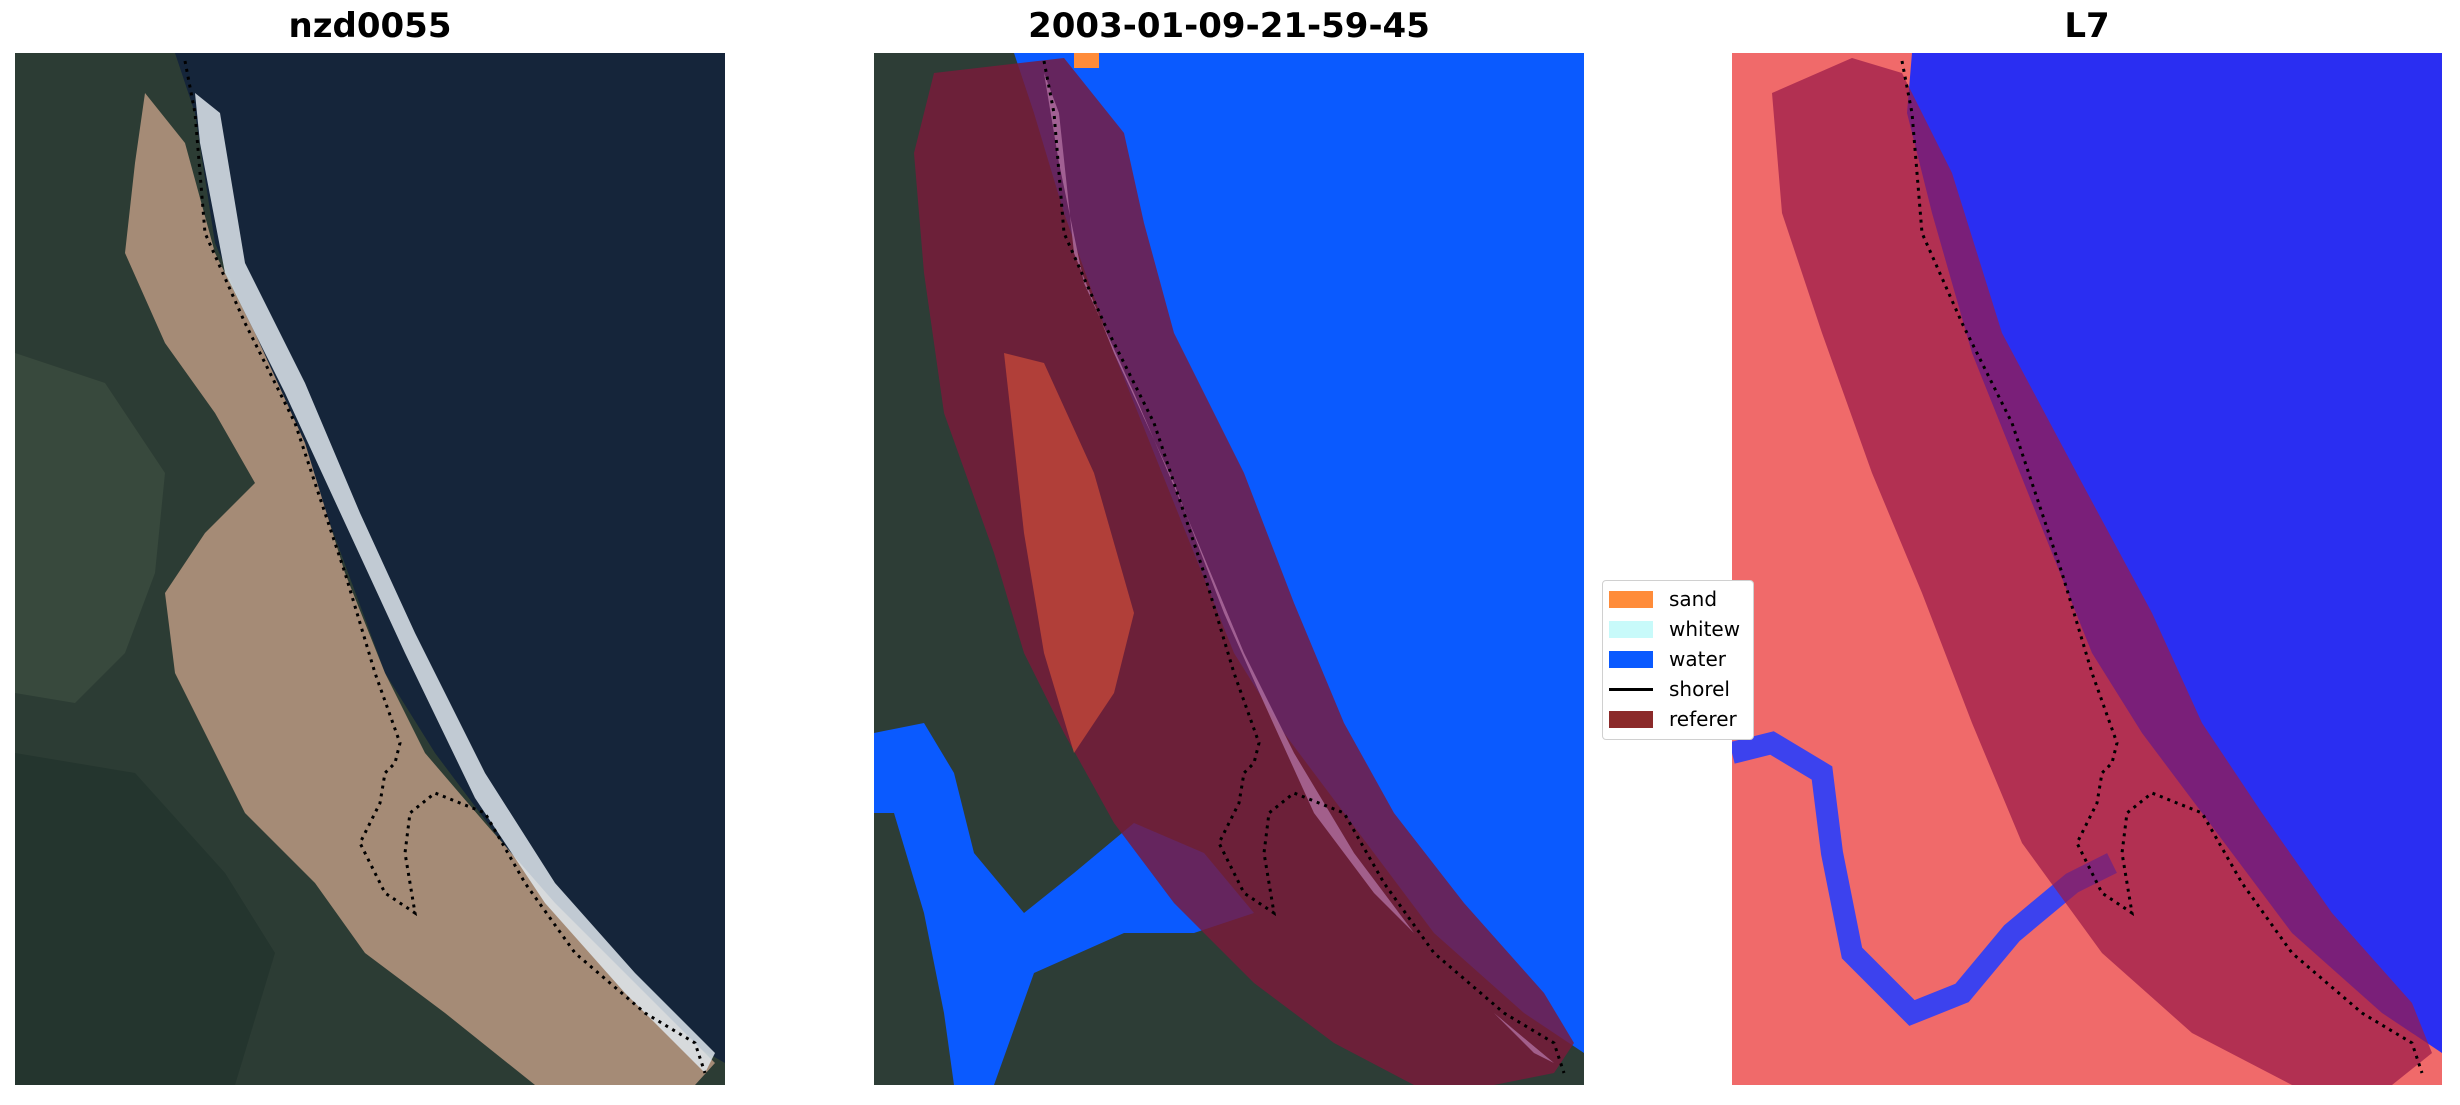 The height and width of the screenshot is (1105, 2460). Describe the element at coordinates (1697, 659) in the screenshot. I see `legend-label-water: water` at that location.